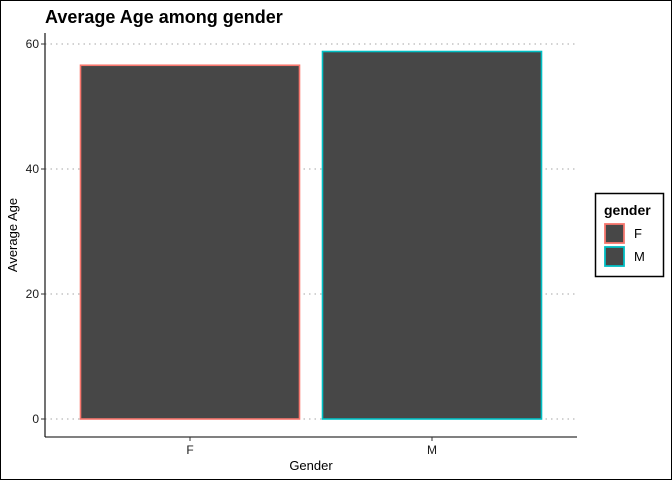 Image resolution: width=672 pixels, height=480 pixels. I want to click on chart-title: Average Age among gender, so click(164, 17).